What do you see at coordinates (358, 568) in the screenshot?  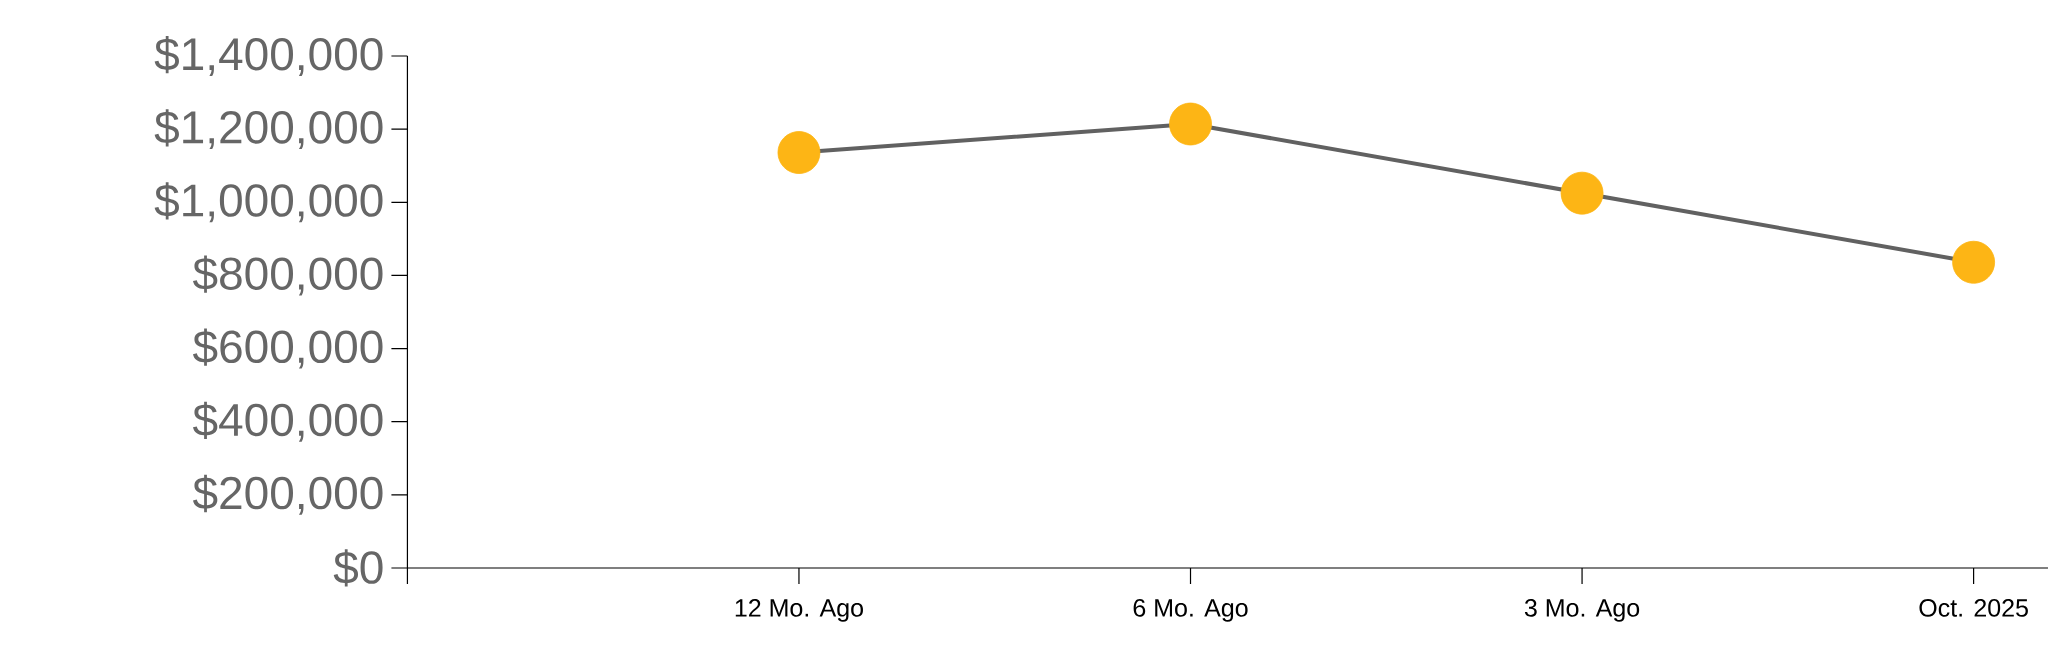 I see `y-tick-label: $0` at bounding box center [358, 568].